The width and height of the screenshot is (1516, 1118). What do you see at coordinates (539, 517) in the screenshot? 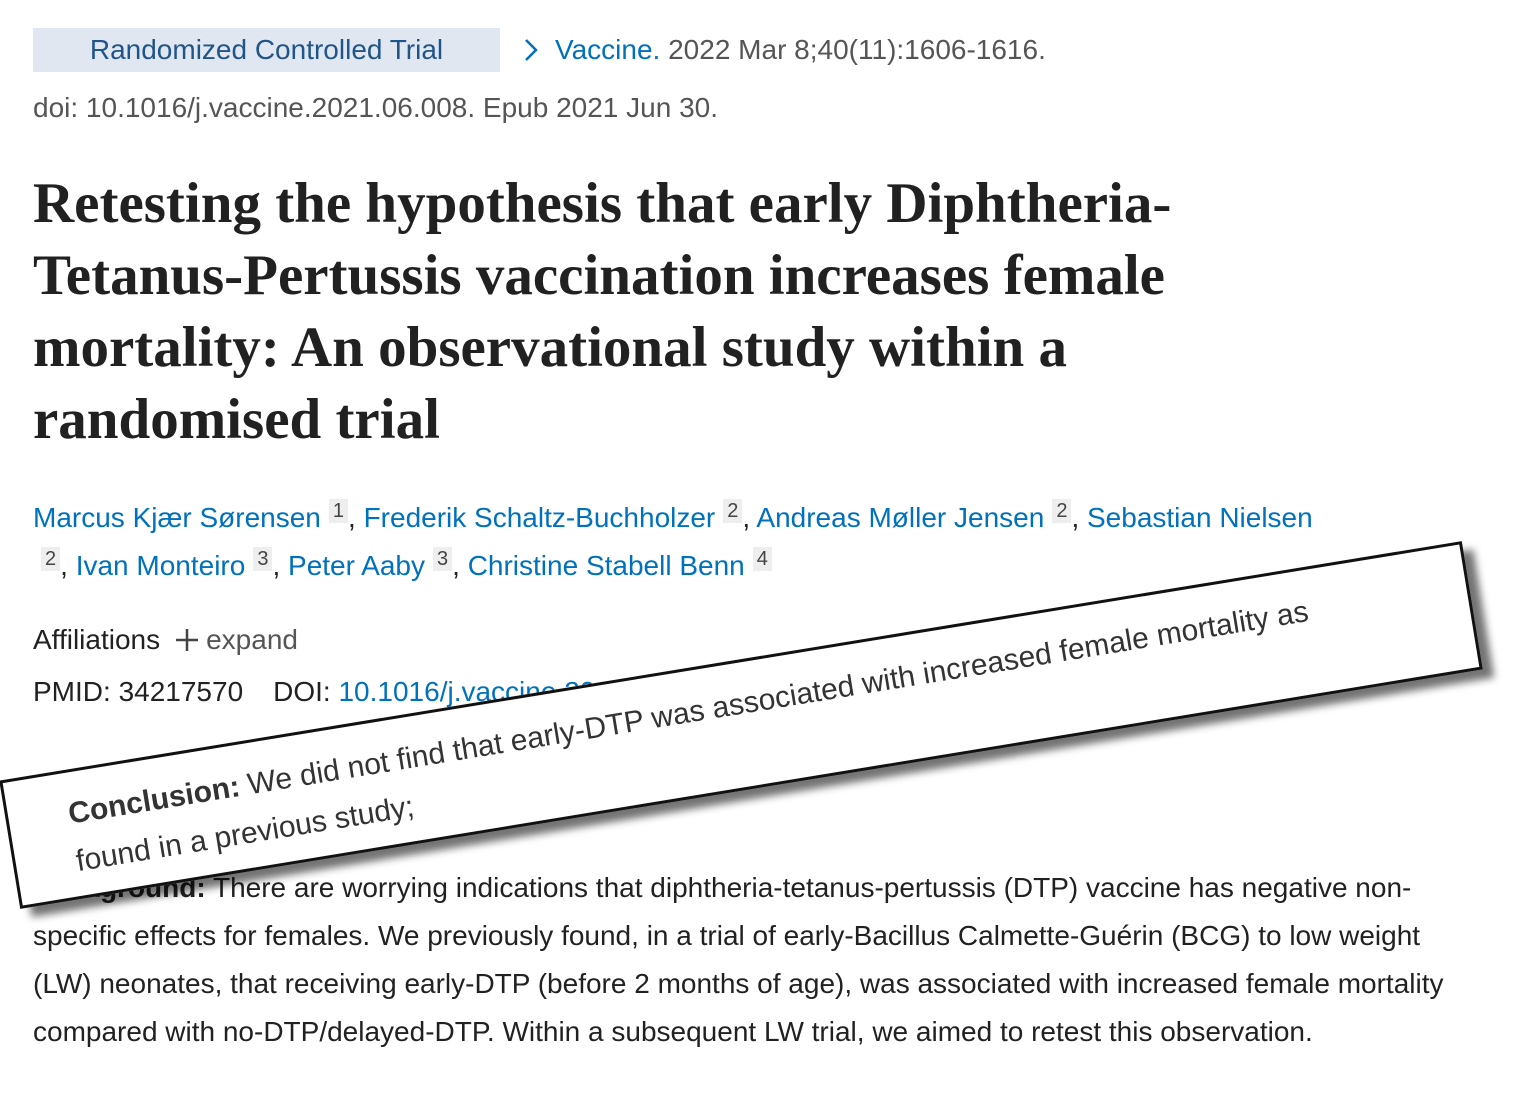
I see `author-link: Frederik Schaltz-Buchholzer` at bounding box center [539, 517].